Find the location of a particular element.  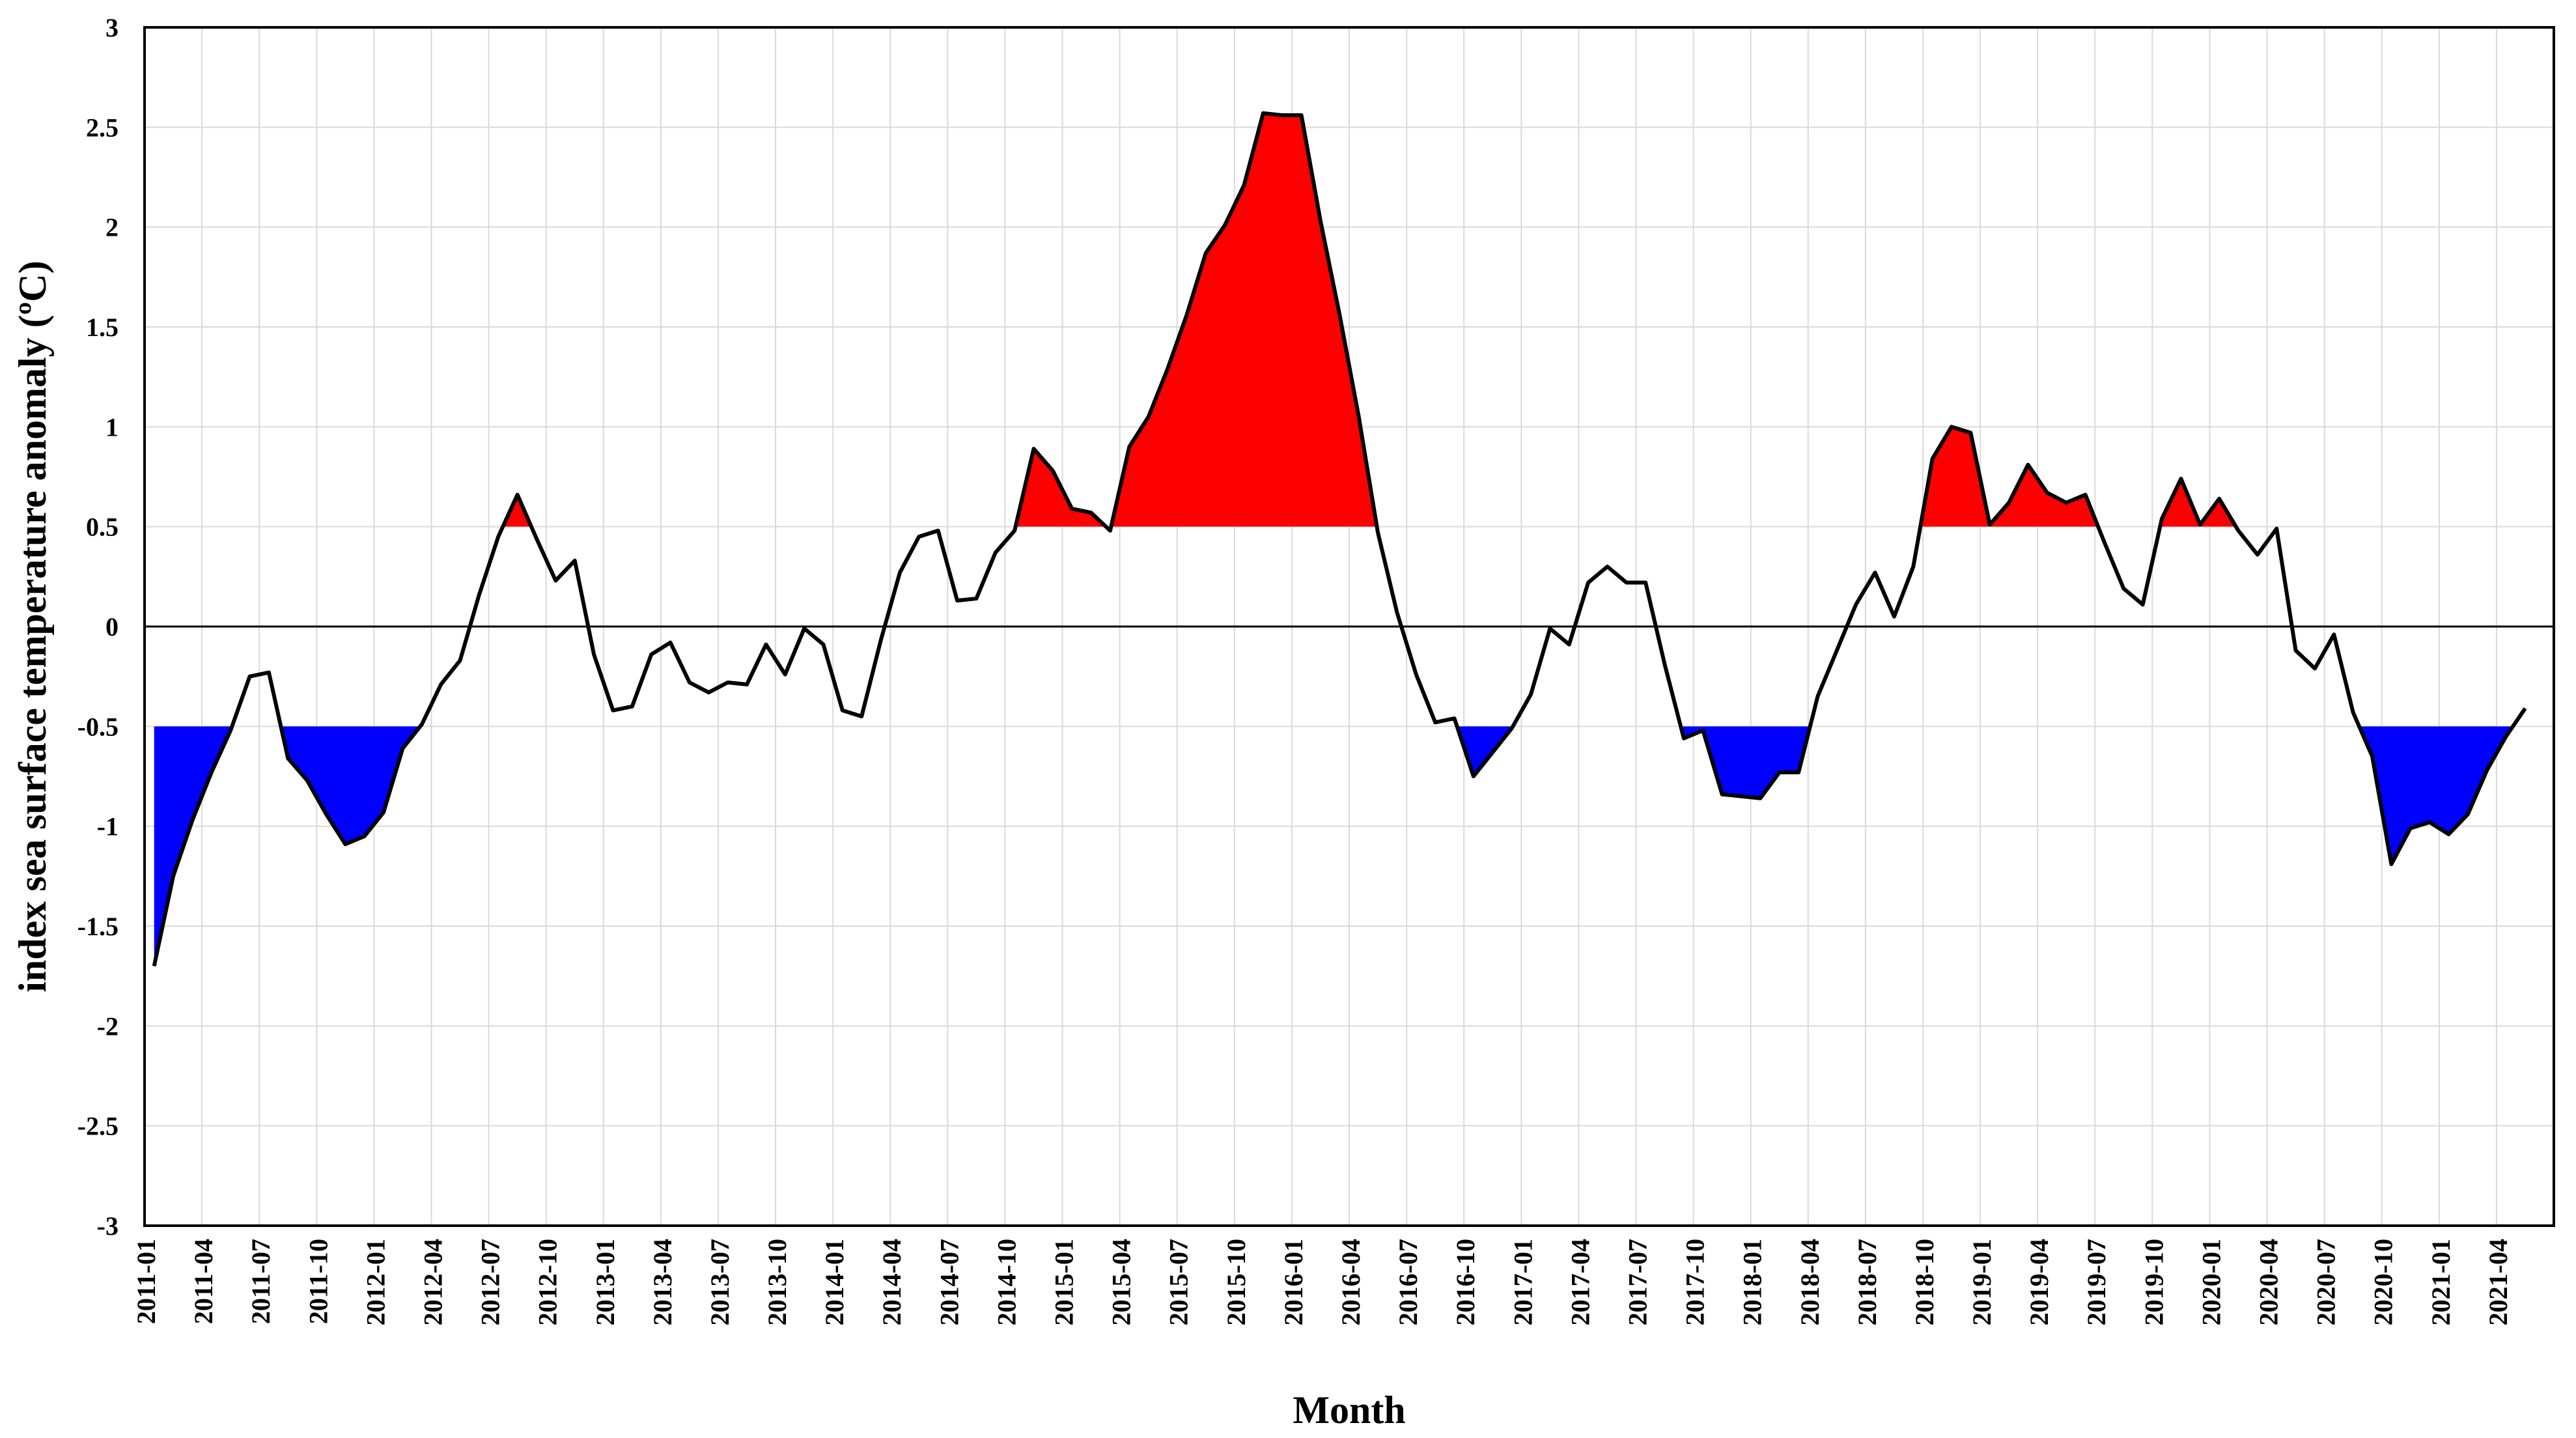

y-tick-label: 2.5 is located at coordinates (103, 127).